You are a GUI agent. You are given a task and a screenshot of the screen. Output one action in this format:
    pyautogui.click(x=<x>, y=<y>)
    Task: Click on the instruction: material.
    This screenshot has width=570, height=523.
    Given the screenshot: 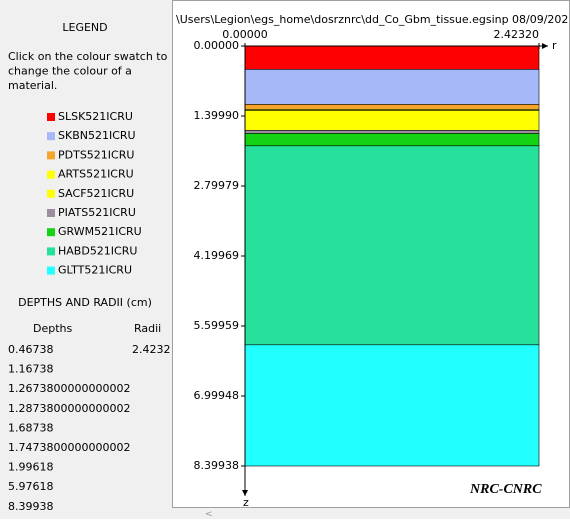 What is the action you would take?
    pyautogui.click(x=32, y=85)
    